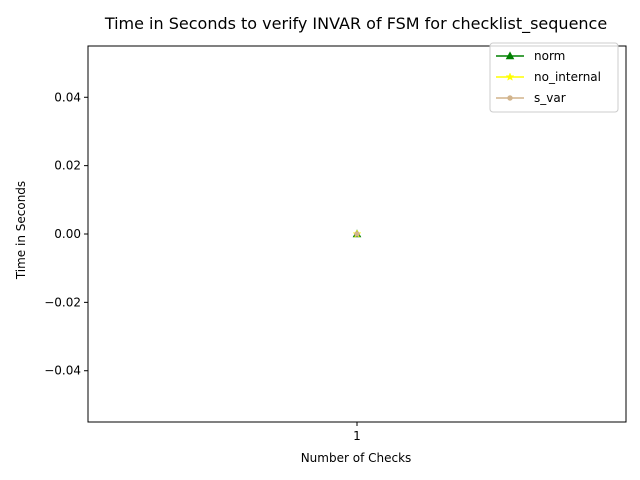 The width and height of the screenshot is (640, 480). Describe the element at coordinates (67, 97) in the screenshot. I see `y-tick-label: 0.04` at that location.